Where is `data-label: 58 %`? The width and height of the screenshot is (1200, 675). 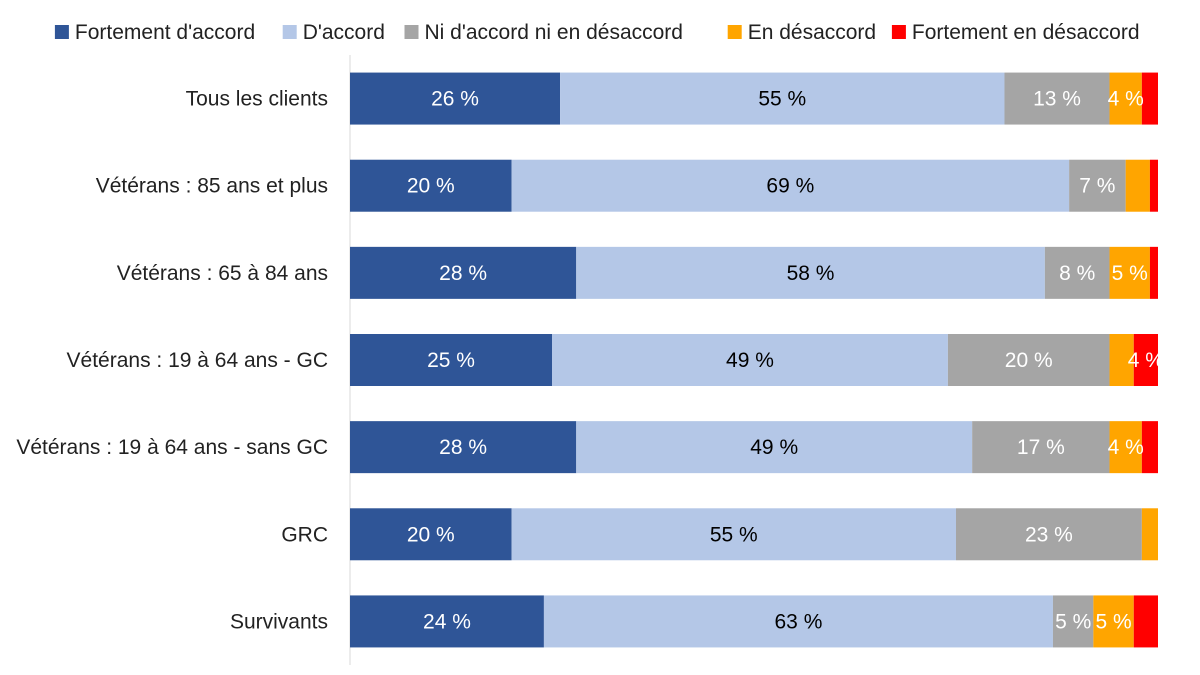
data-label: 58 % is located at coordinates (811, 273).